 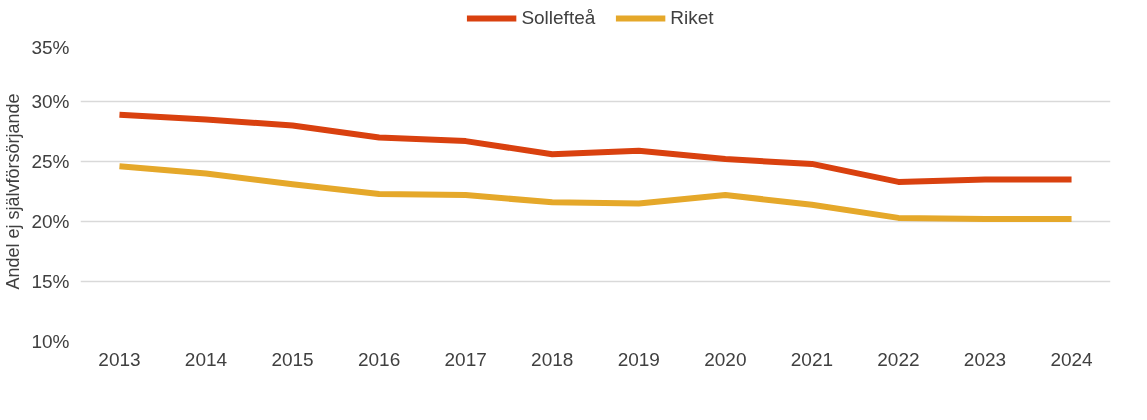 I want to click on y-tick-label: 25%, so click(x=50, y=161).